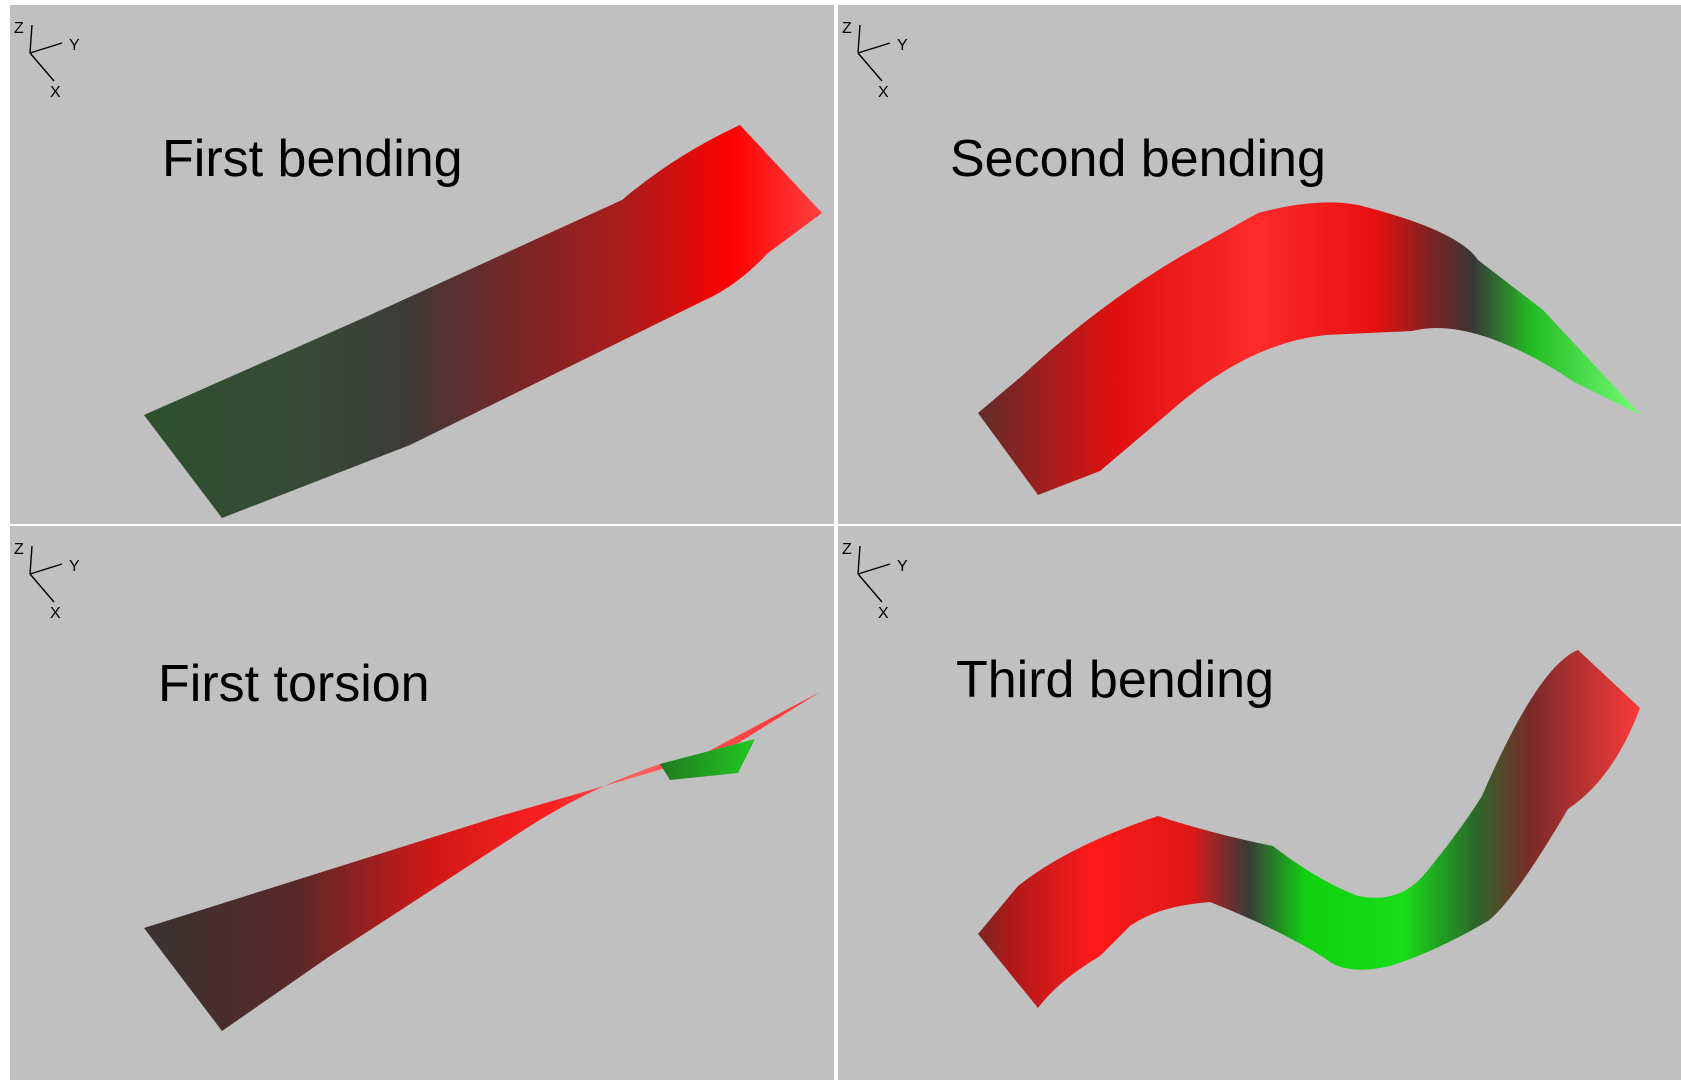  What do you see at coordinates (707, 759) in the screenshot?
I see `first-torsion-twisted-tip` at bounding box center [707, 759].